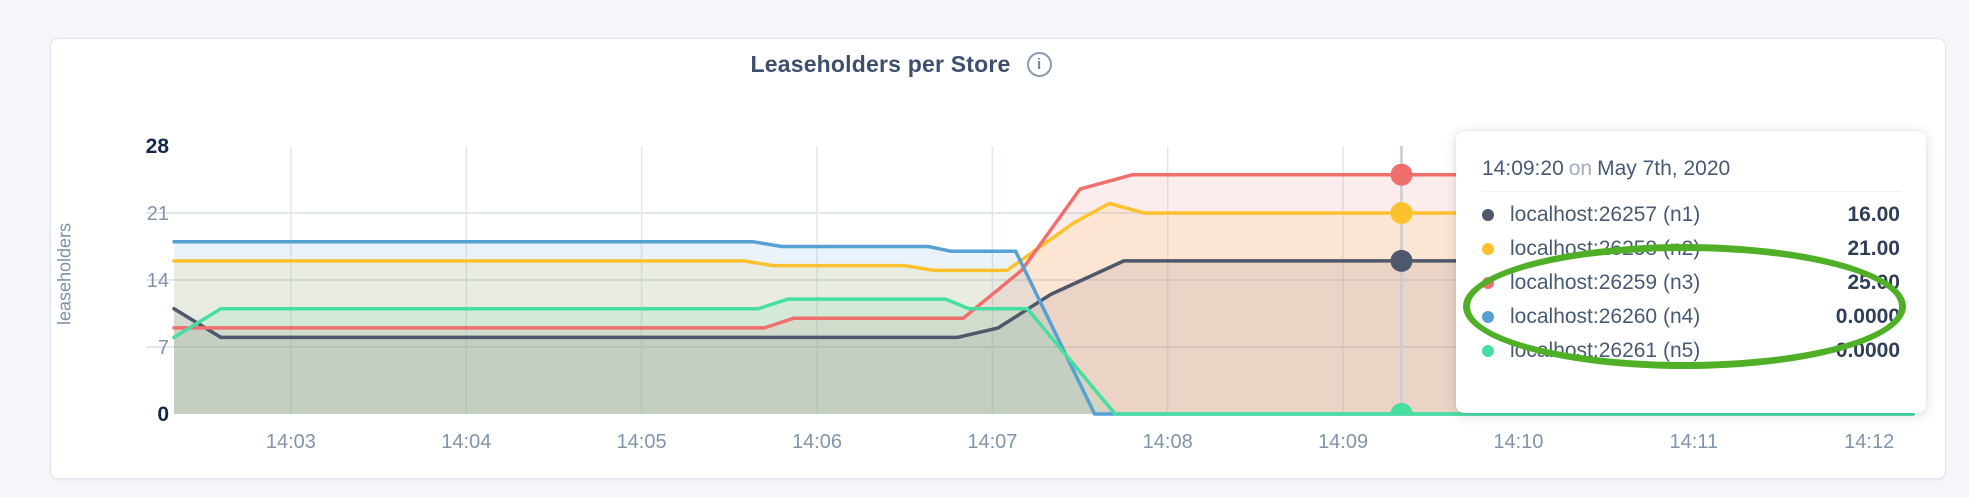 This screenshot has height=497, width=1969. I want to click on tooltip-header: 14:09:20 on May 7th, 2020, so click(1691, 169).